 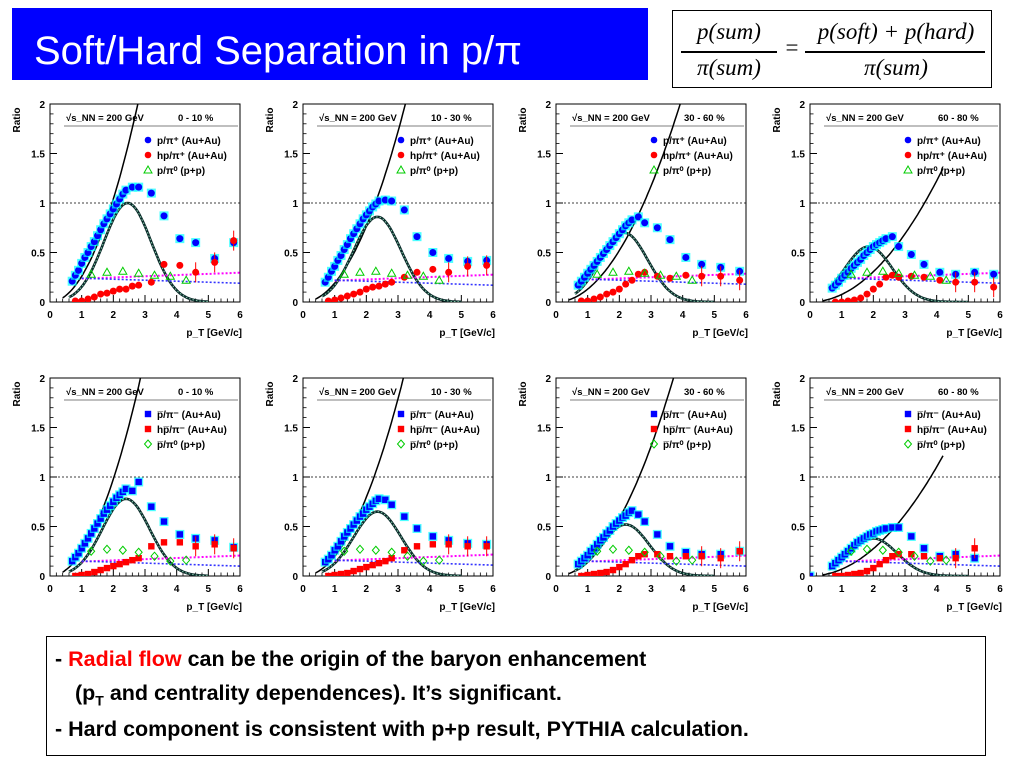 What do you see at coordinates (413, 277) in the screenshot?
I see `pythia-curve` at bounding box center [413, 277].